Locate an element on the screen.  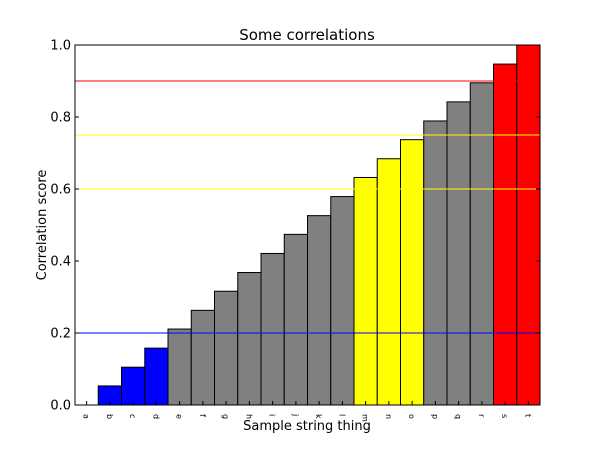
x-tick-label-f: f is located at coordinates (202, 415).